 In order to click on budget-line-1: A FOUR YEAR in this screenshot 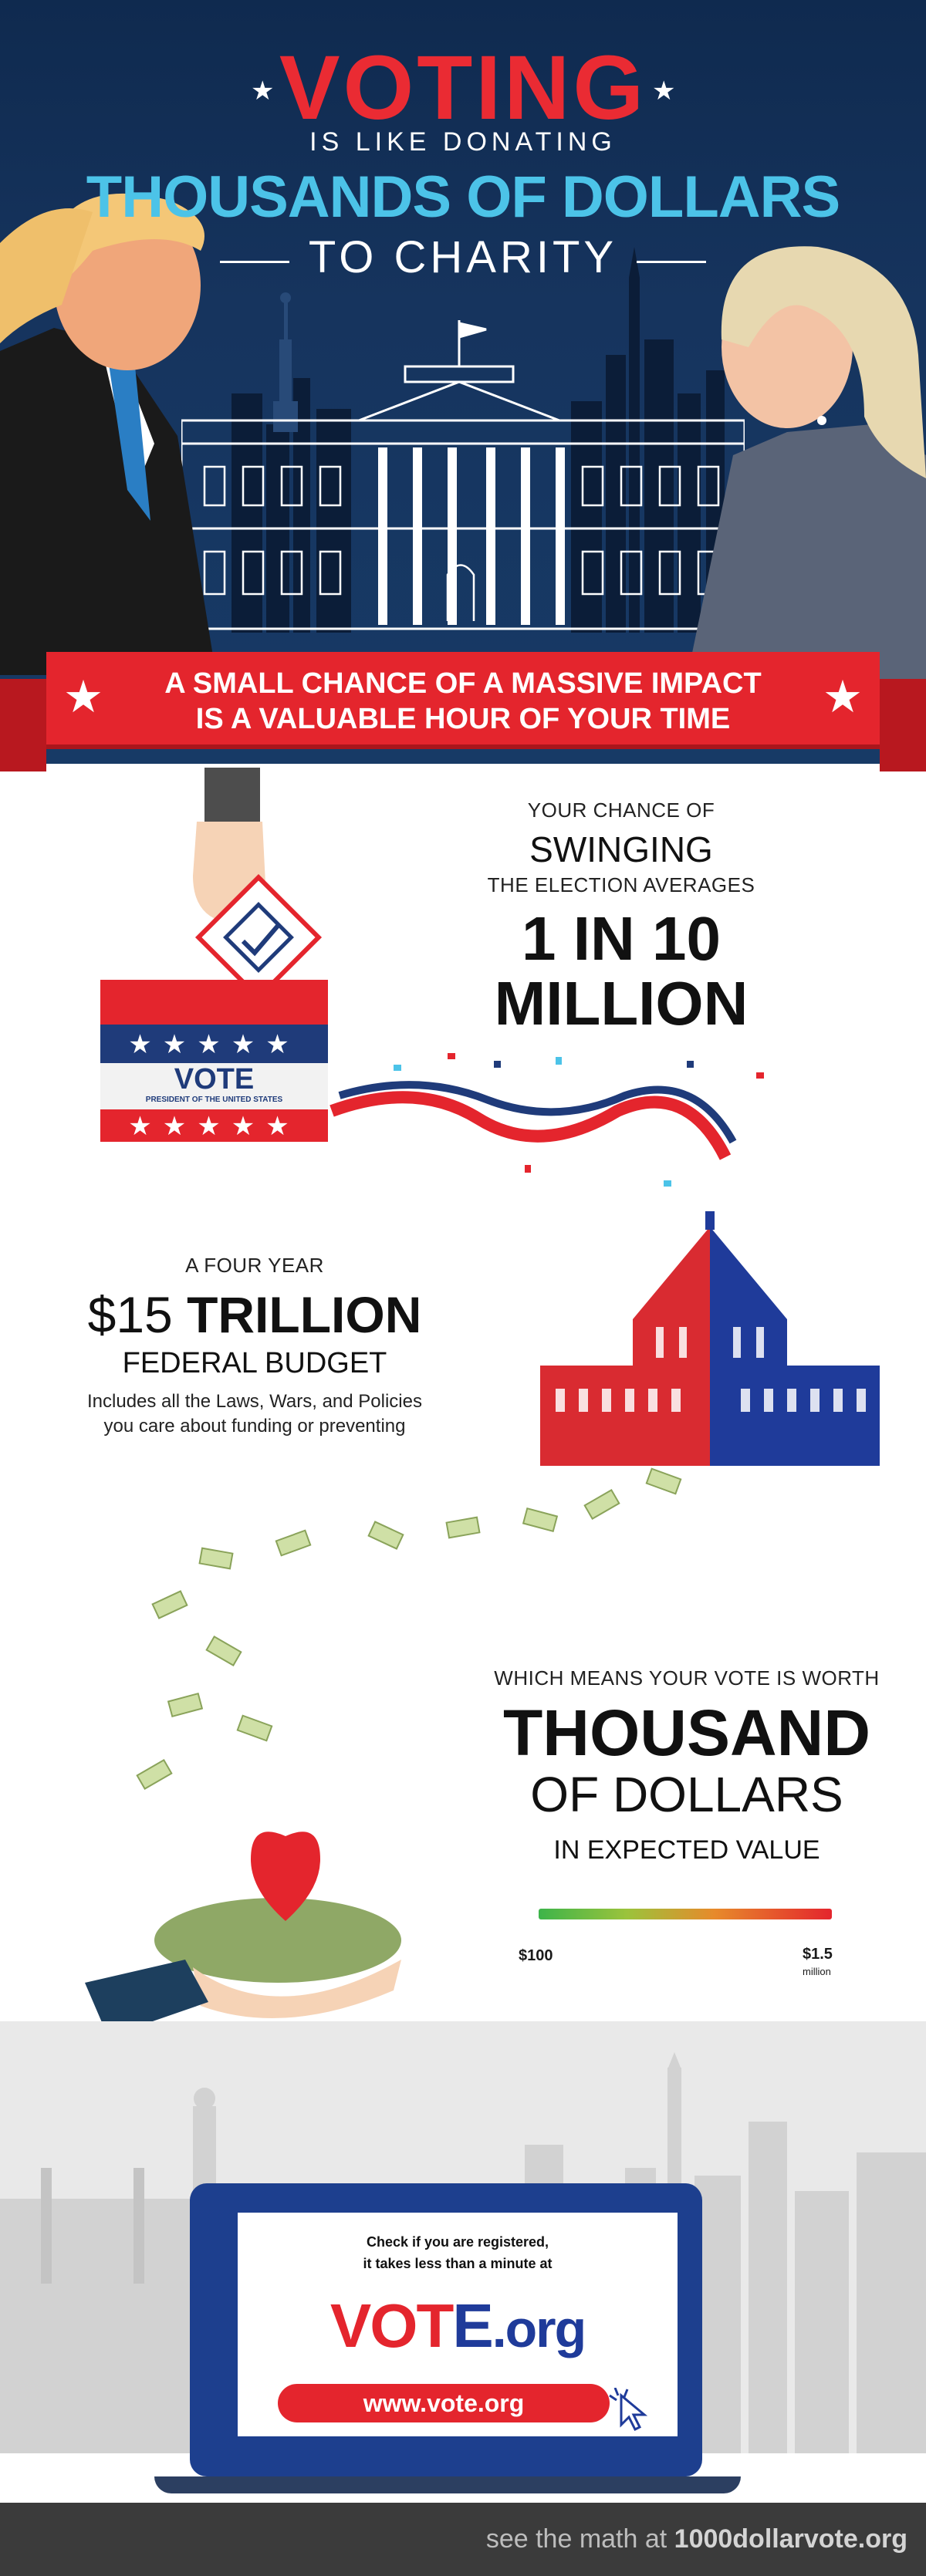, I will do `click(254, 1265)`.